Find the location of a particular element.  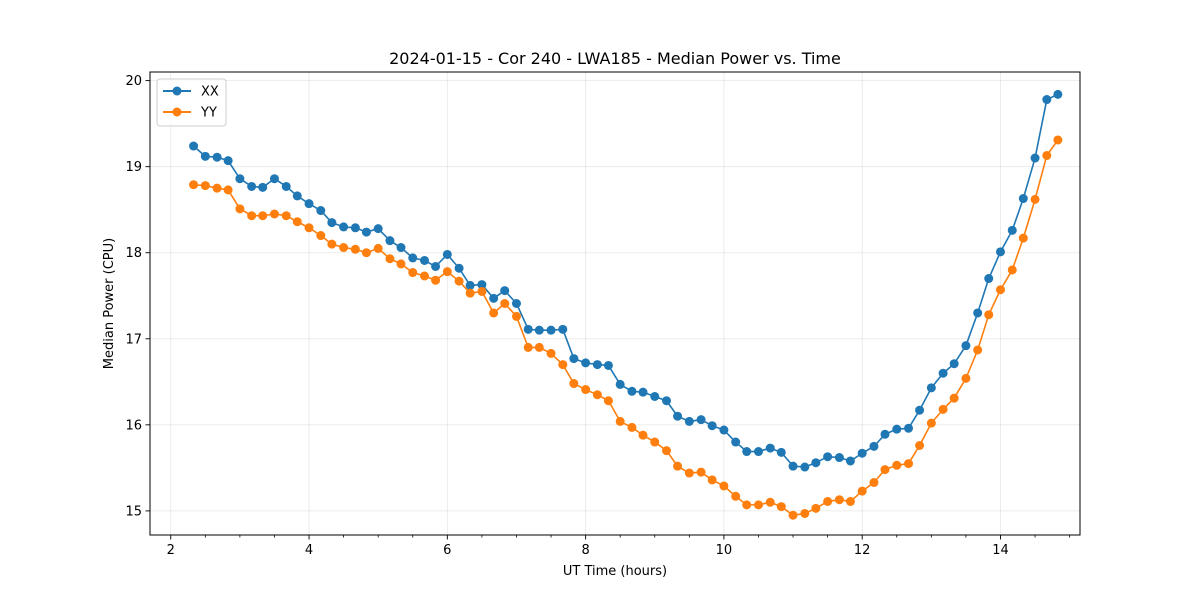

x-tick-label: 10 is located at coordinates (724, 550).